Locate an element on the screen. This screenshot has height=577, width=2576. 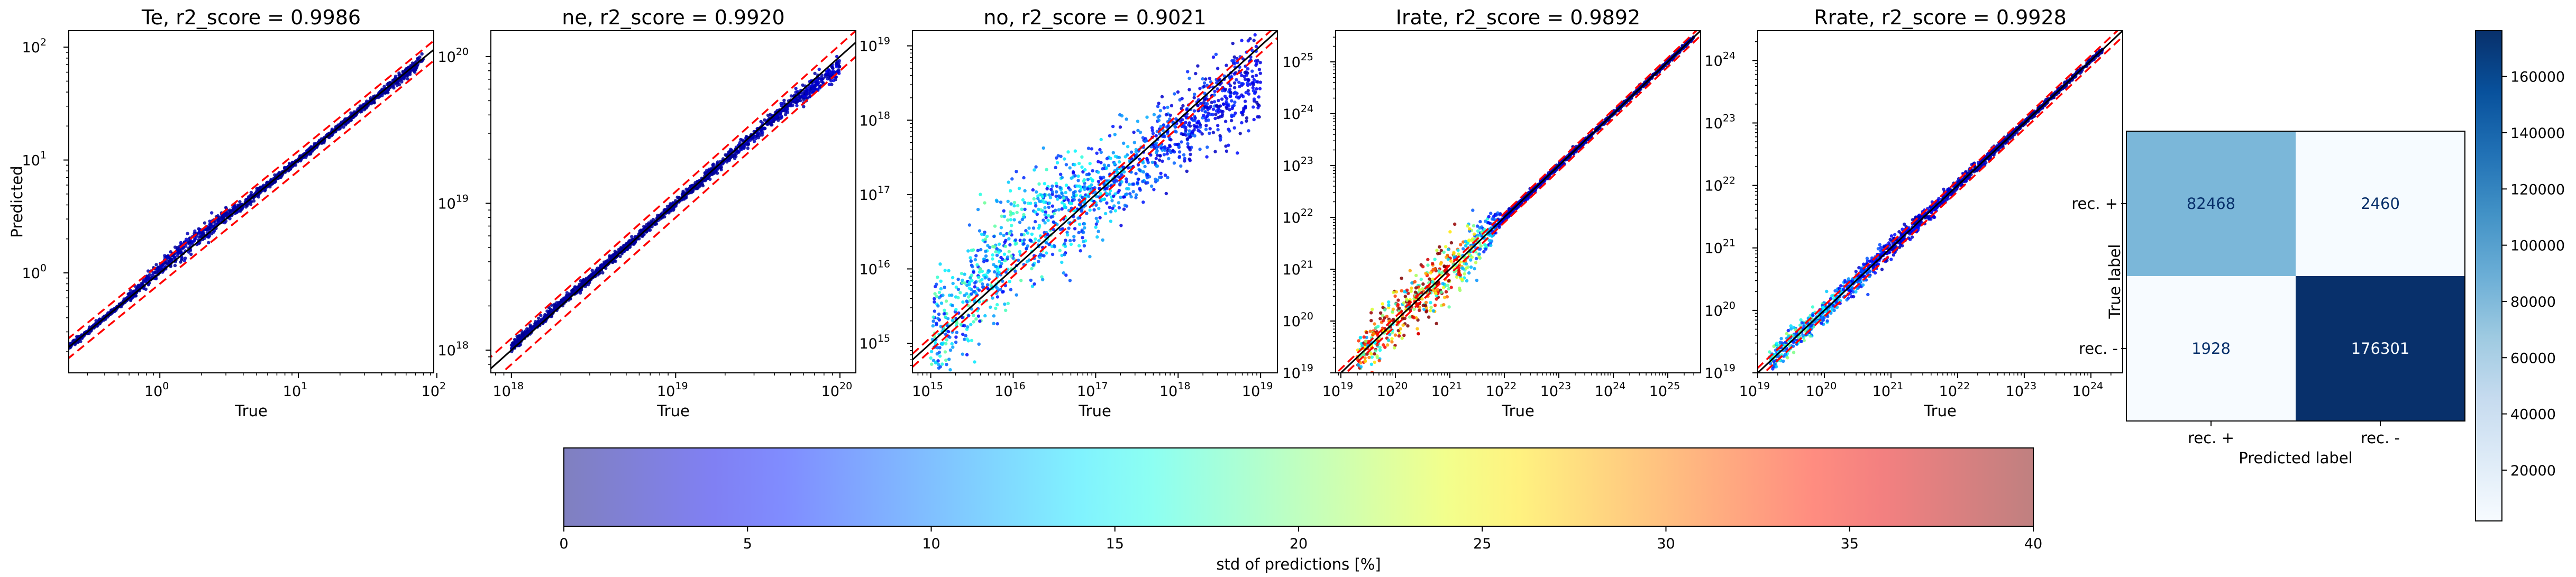
x-tick-label: 1019 is located at coordinates (673, 390).